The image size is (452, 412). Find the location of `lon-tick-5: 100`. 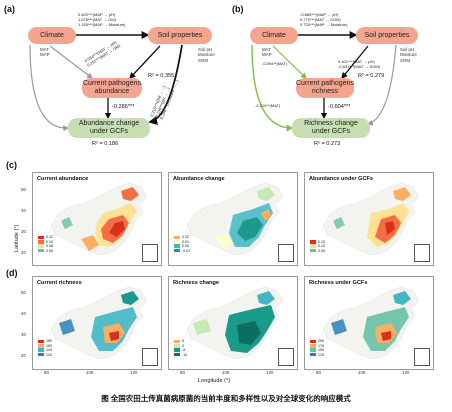

lon-tick-5: 100 is located at coordinates (226, 372).